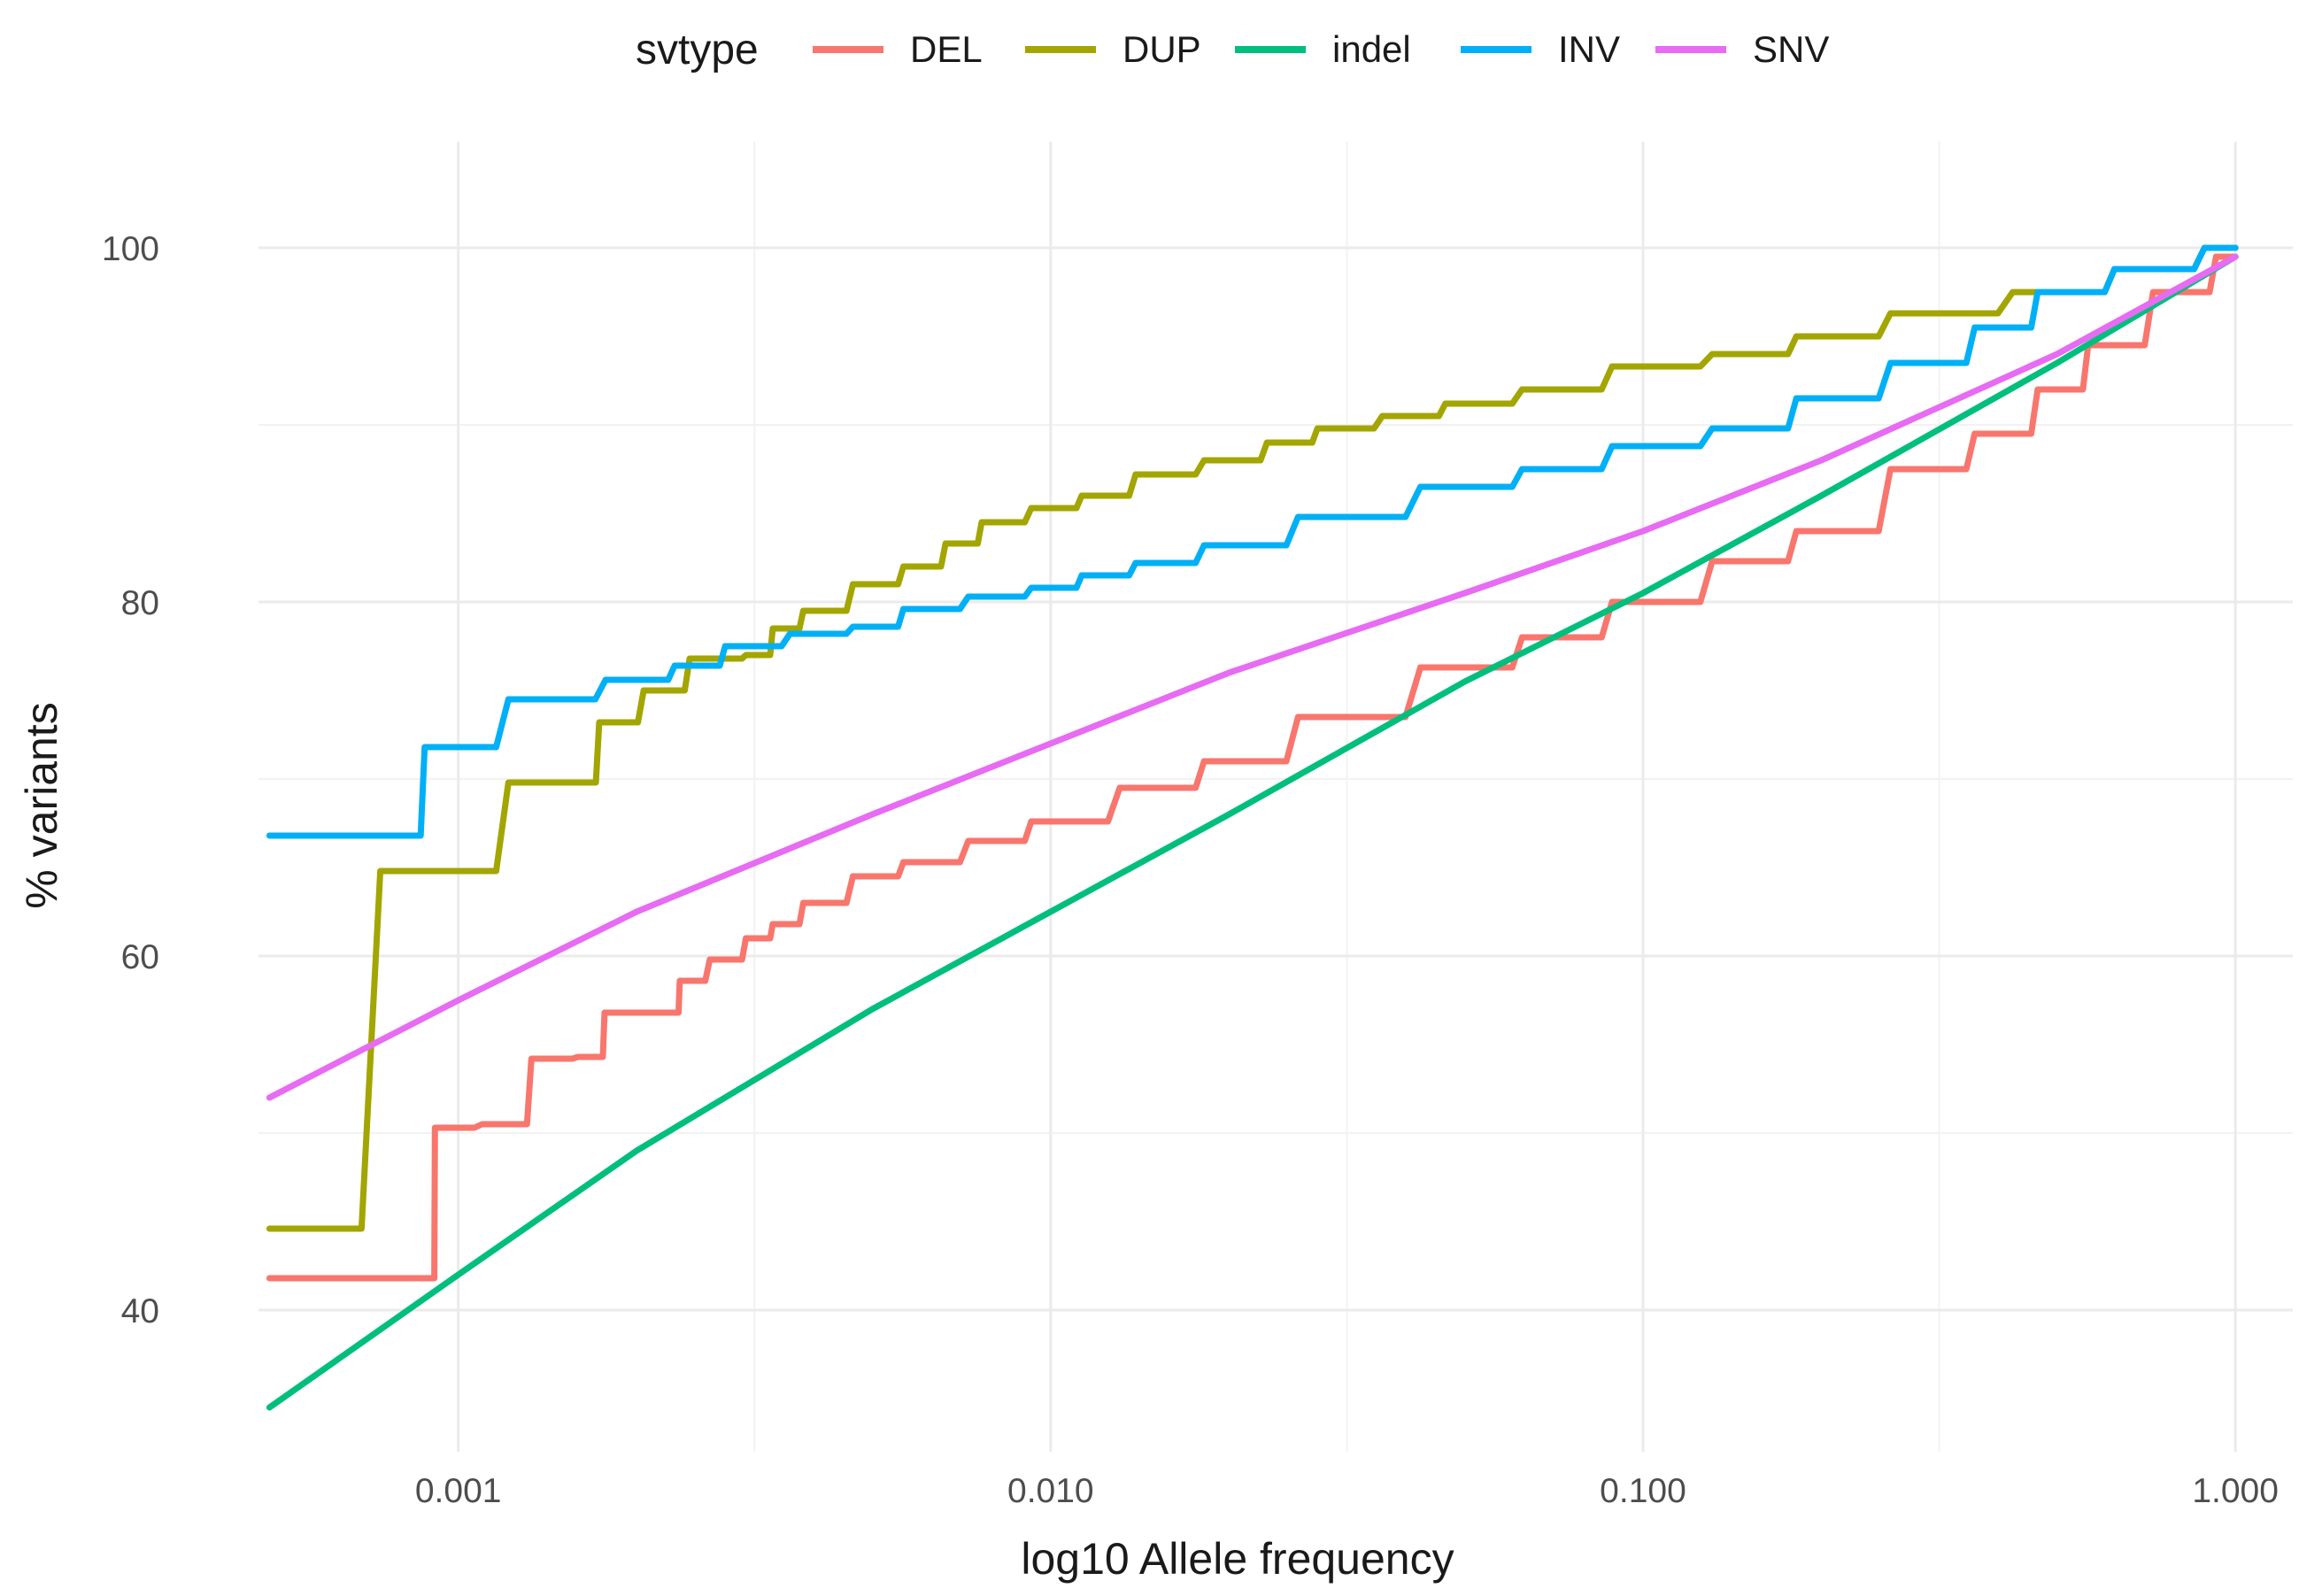 The height and width of the screenshot is (1596, 2299). I want to click on x-tick-label: 0.001, so click(458, 1491).